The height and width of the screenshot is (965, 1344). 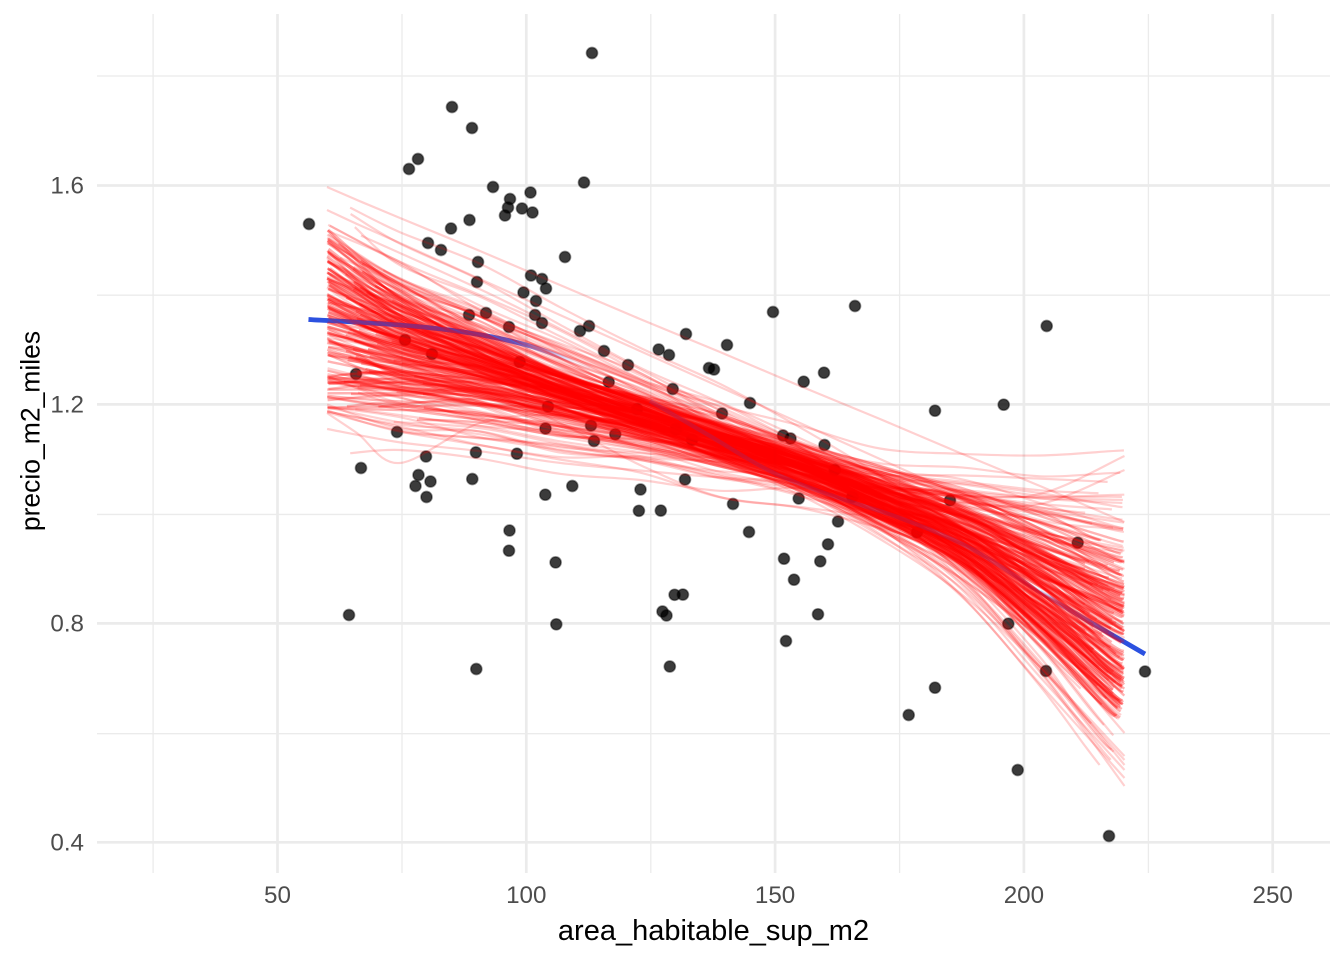 What do you see at coordinates (67, 843) in the screenshot?
I see `svg-text: 0.4` at bounding box center [67, 843].